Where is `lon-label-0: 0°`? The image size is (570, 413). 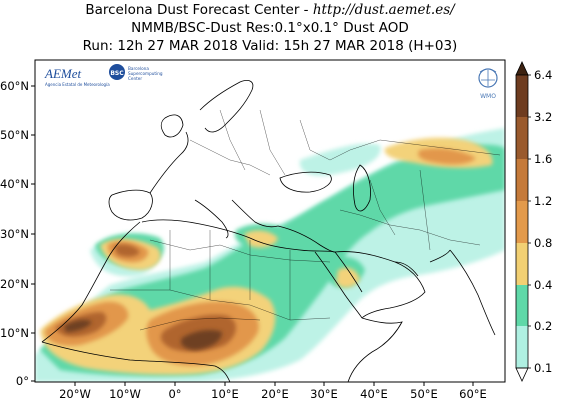
lon-label-0: 0° is located at coordinates (174, 394).